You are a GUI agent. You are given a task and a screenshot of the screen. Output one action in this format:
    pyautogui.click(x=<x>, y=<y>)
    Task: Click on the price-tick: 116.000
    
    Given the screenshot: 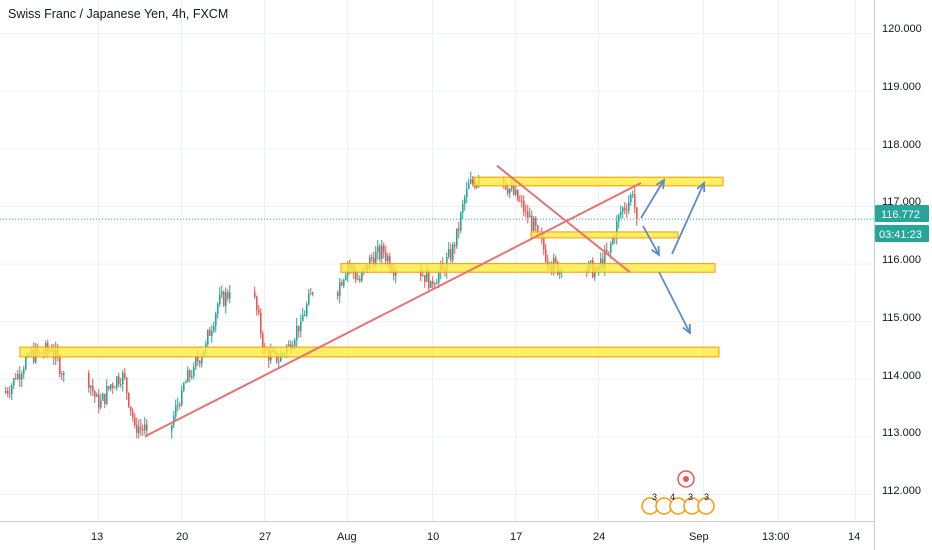 What is the action you would take?
    pyautogui.click(x=901, y=260)
    